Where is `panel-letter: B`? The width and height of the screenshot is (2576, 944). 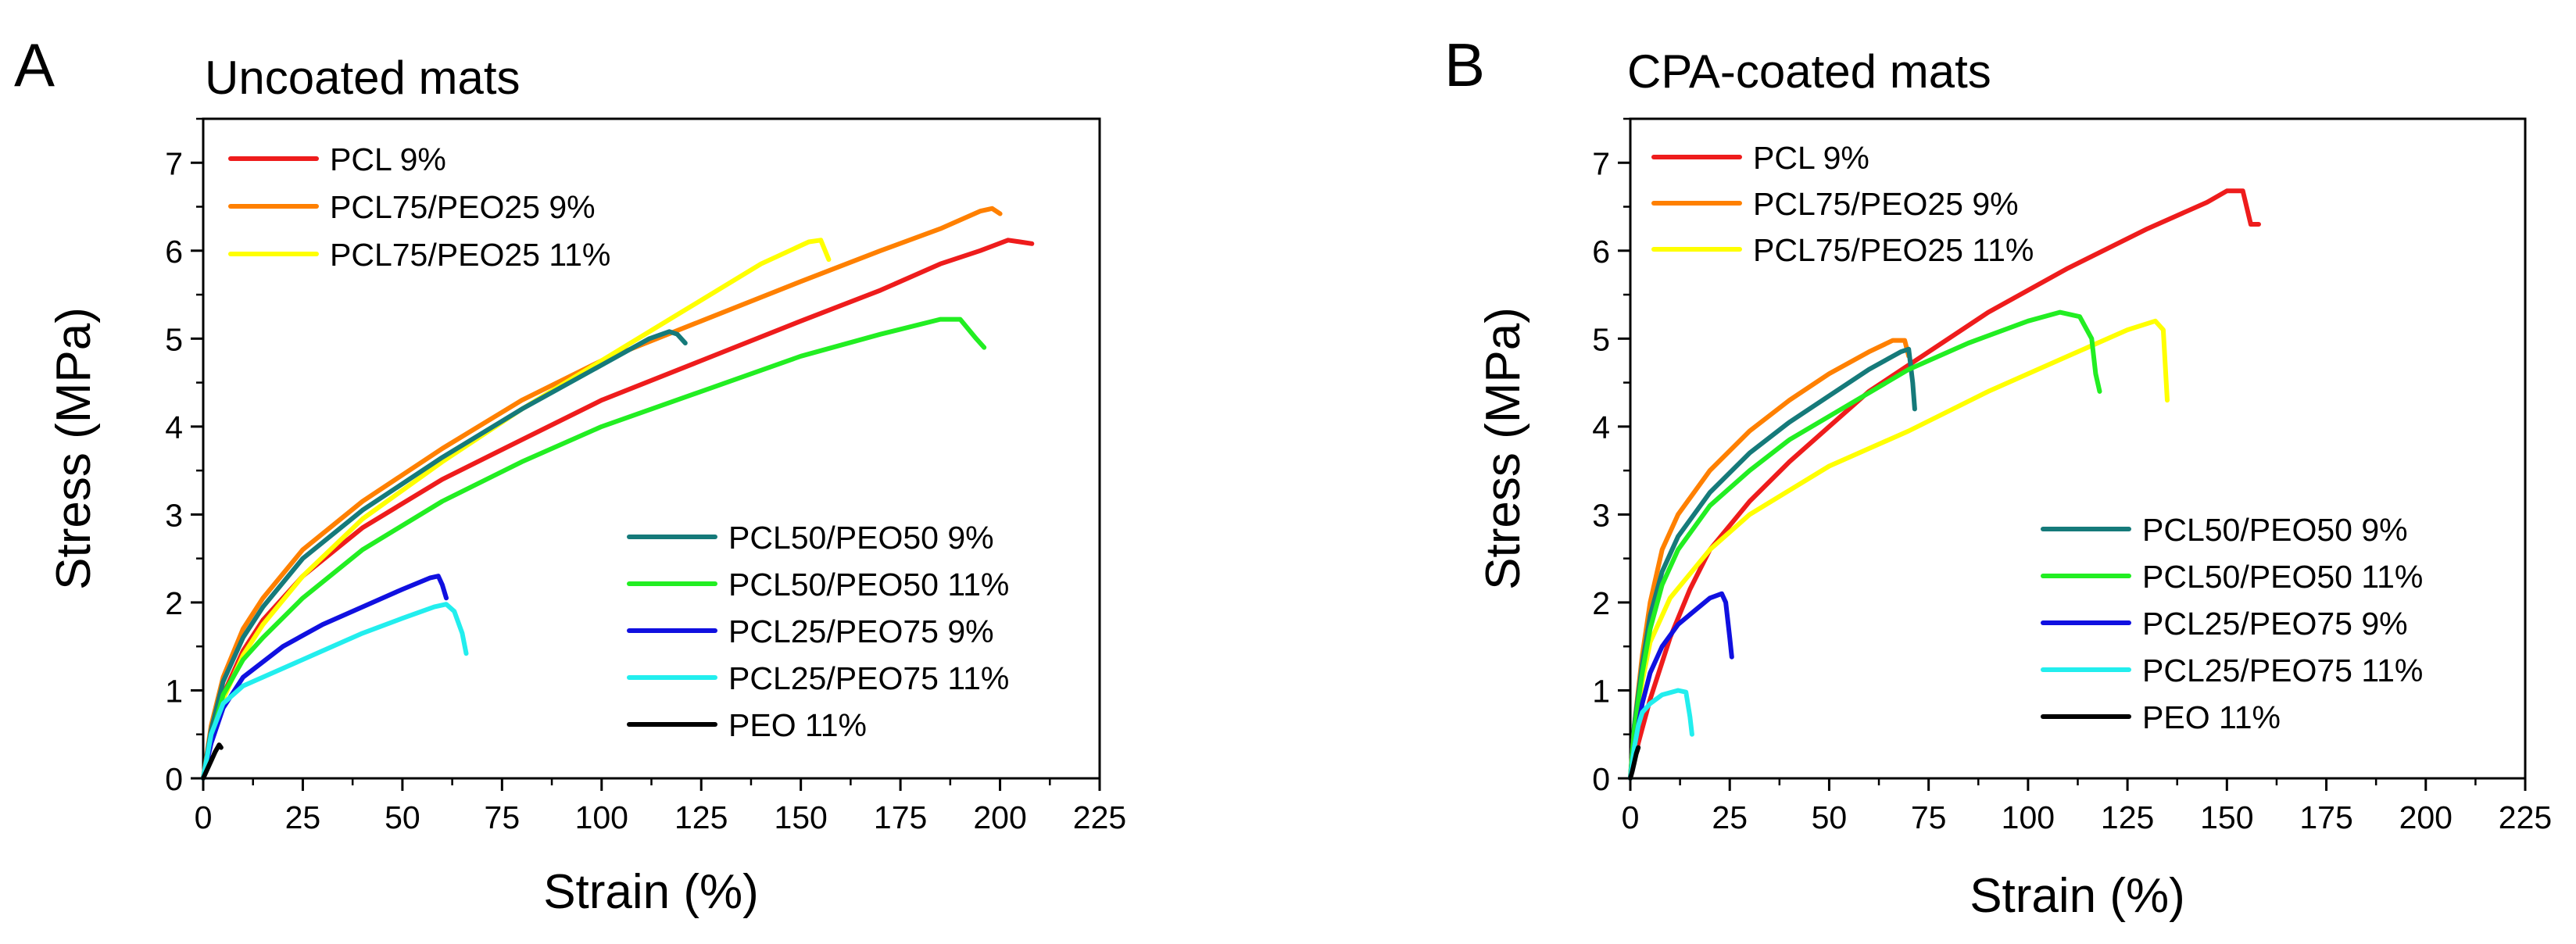
panel-letter: B is located at coordinates (1464, 64).